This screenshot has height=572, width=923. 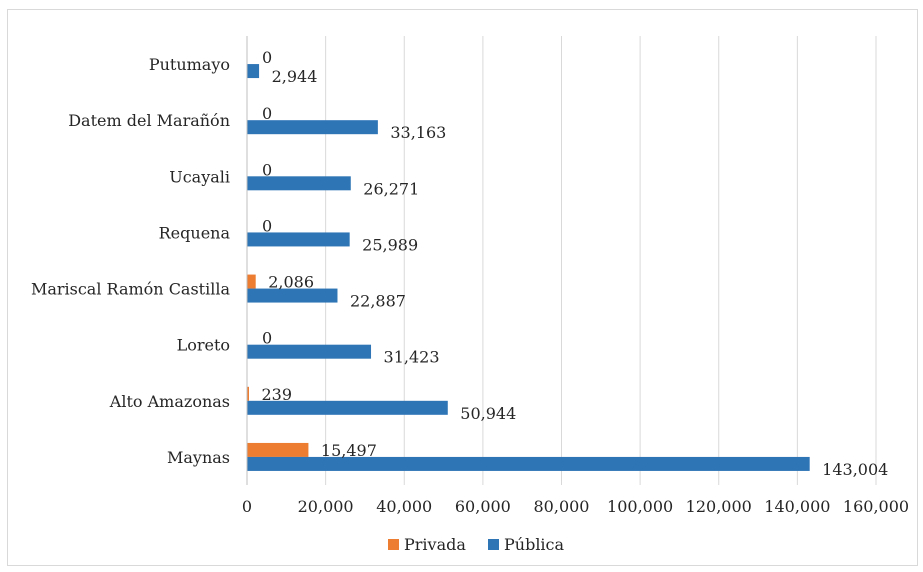 What do you see at coordinates (378, 301) in the screenshot?
I see `data-label-publica: 22,887` at bounding box center [378, 301].